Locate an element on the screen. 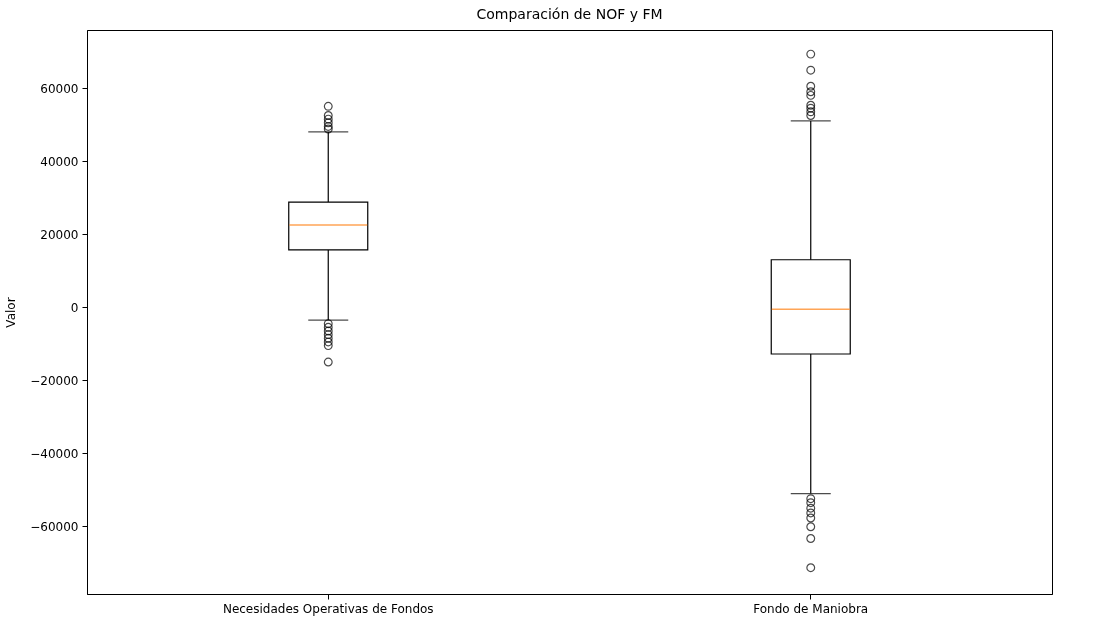 This screenshot has width=1103, height=636. y-tick-label: −60000 is located at coordinates (54, 526).